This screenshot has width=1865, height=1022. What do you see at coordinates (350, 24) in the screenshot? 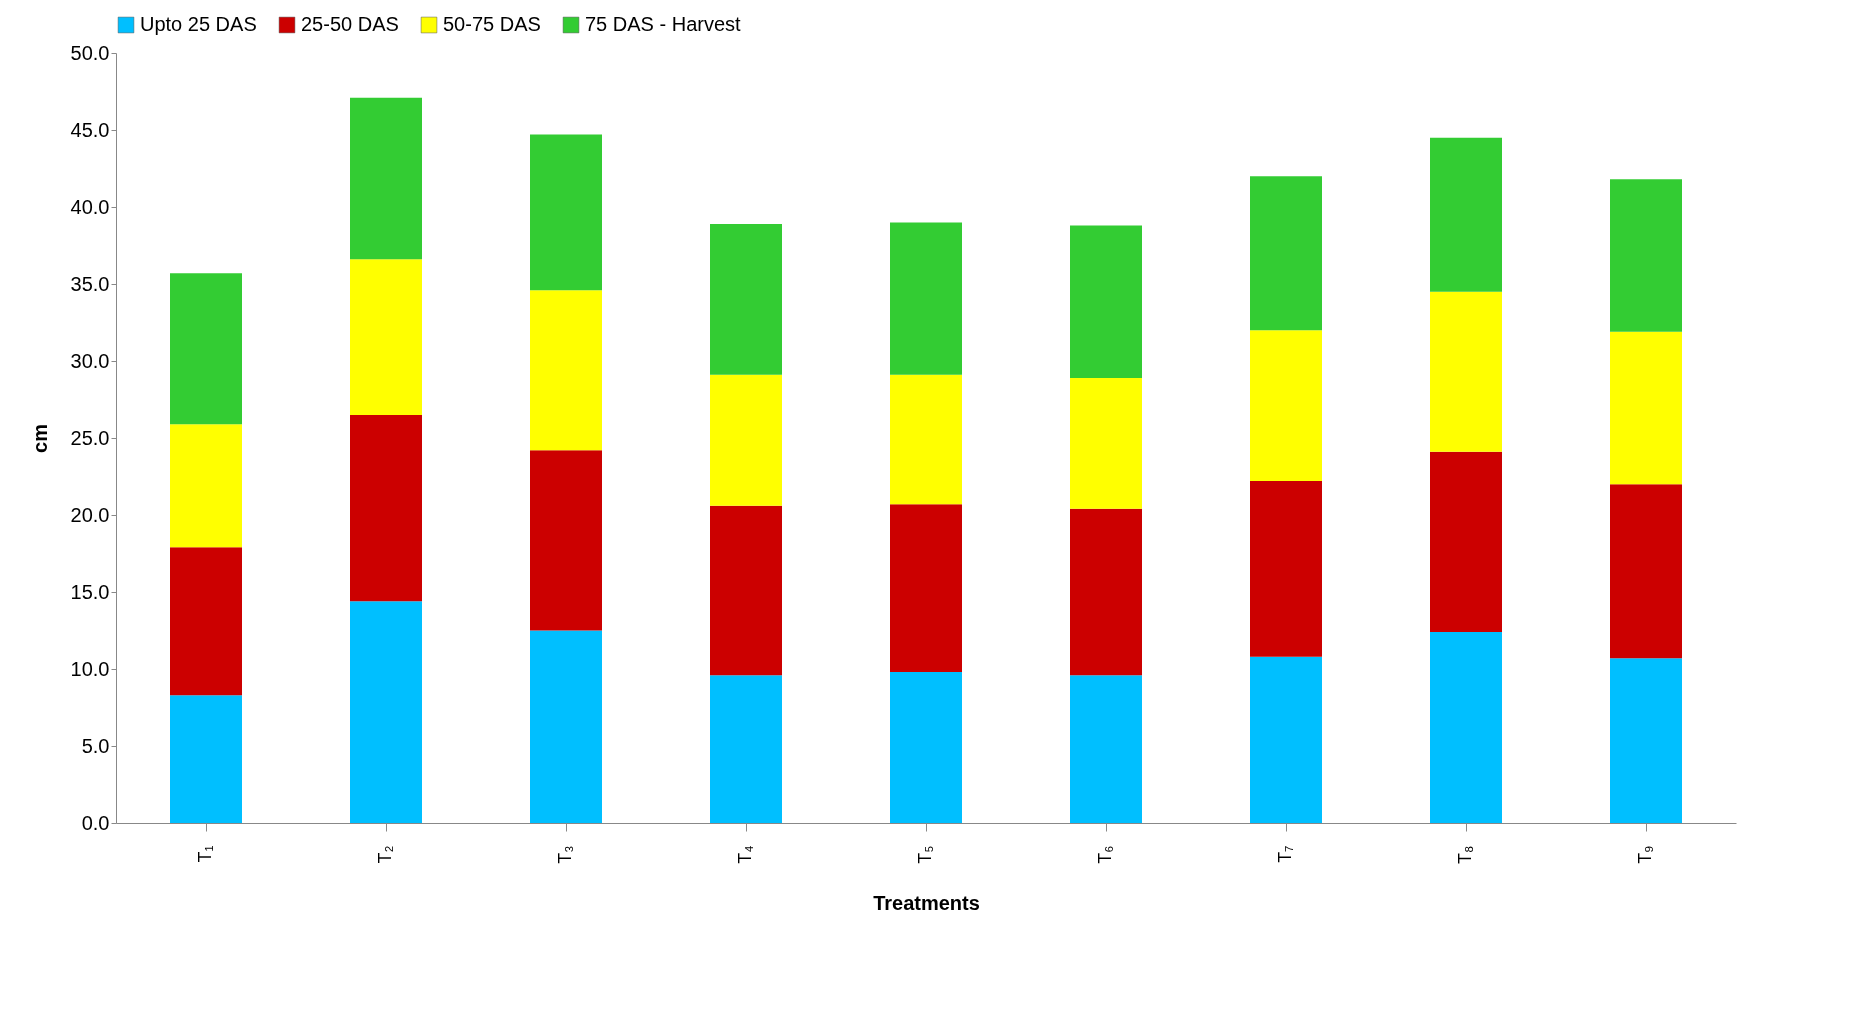
I see `legend-label: 25-50 DAS` at bounding box center [350, 24].